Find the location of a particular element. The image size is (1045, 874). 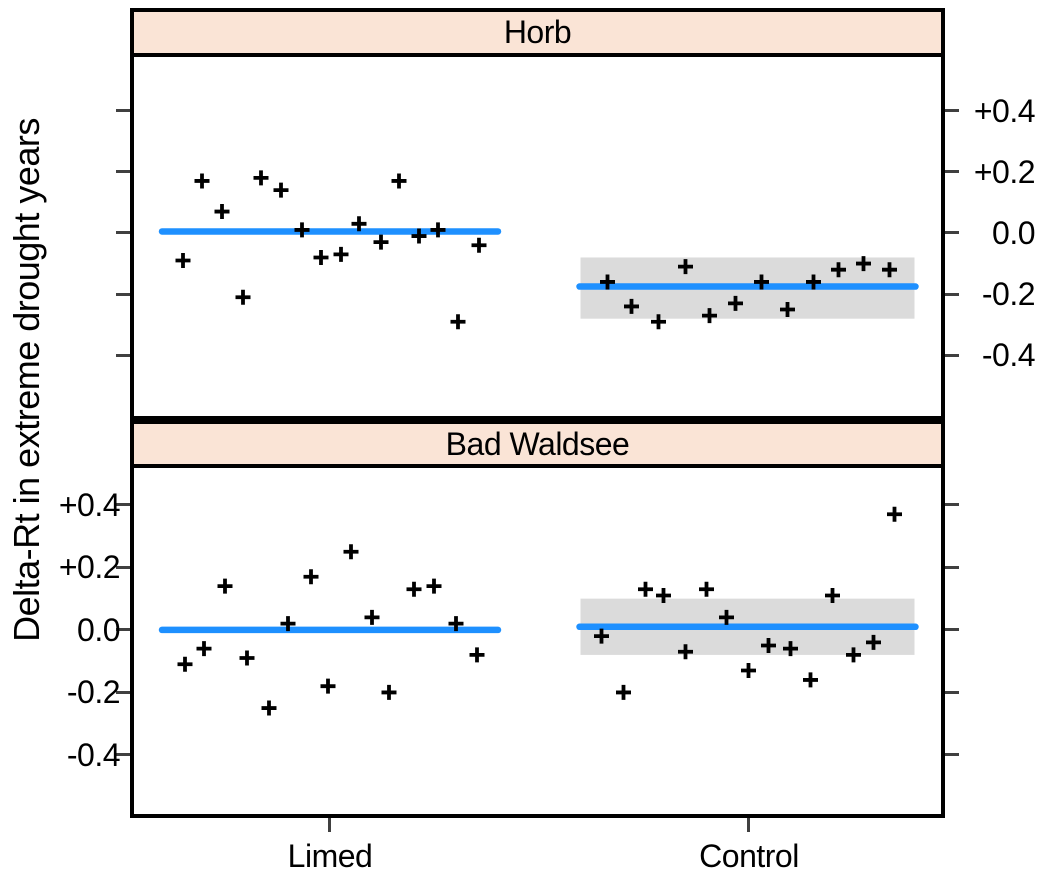

panel-header-horb: Horb is located at coordinates (537, 34).